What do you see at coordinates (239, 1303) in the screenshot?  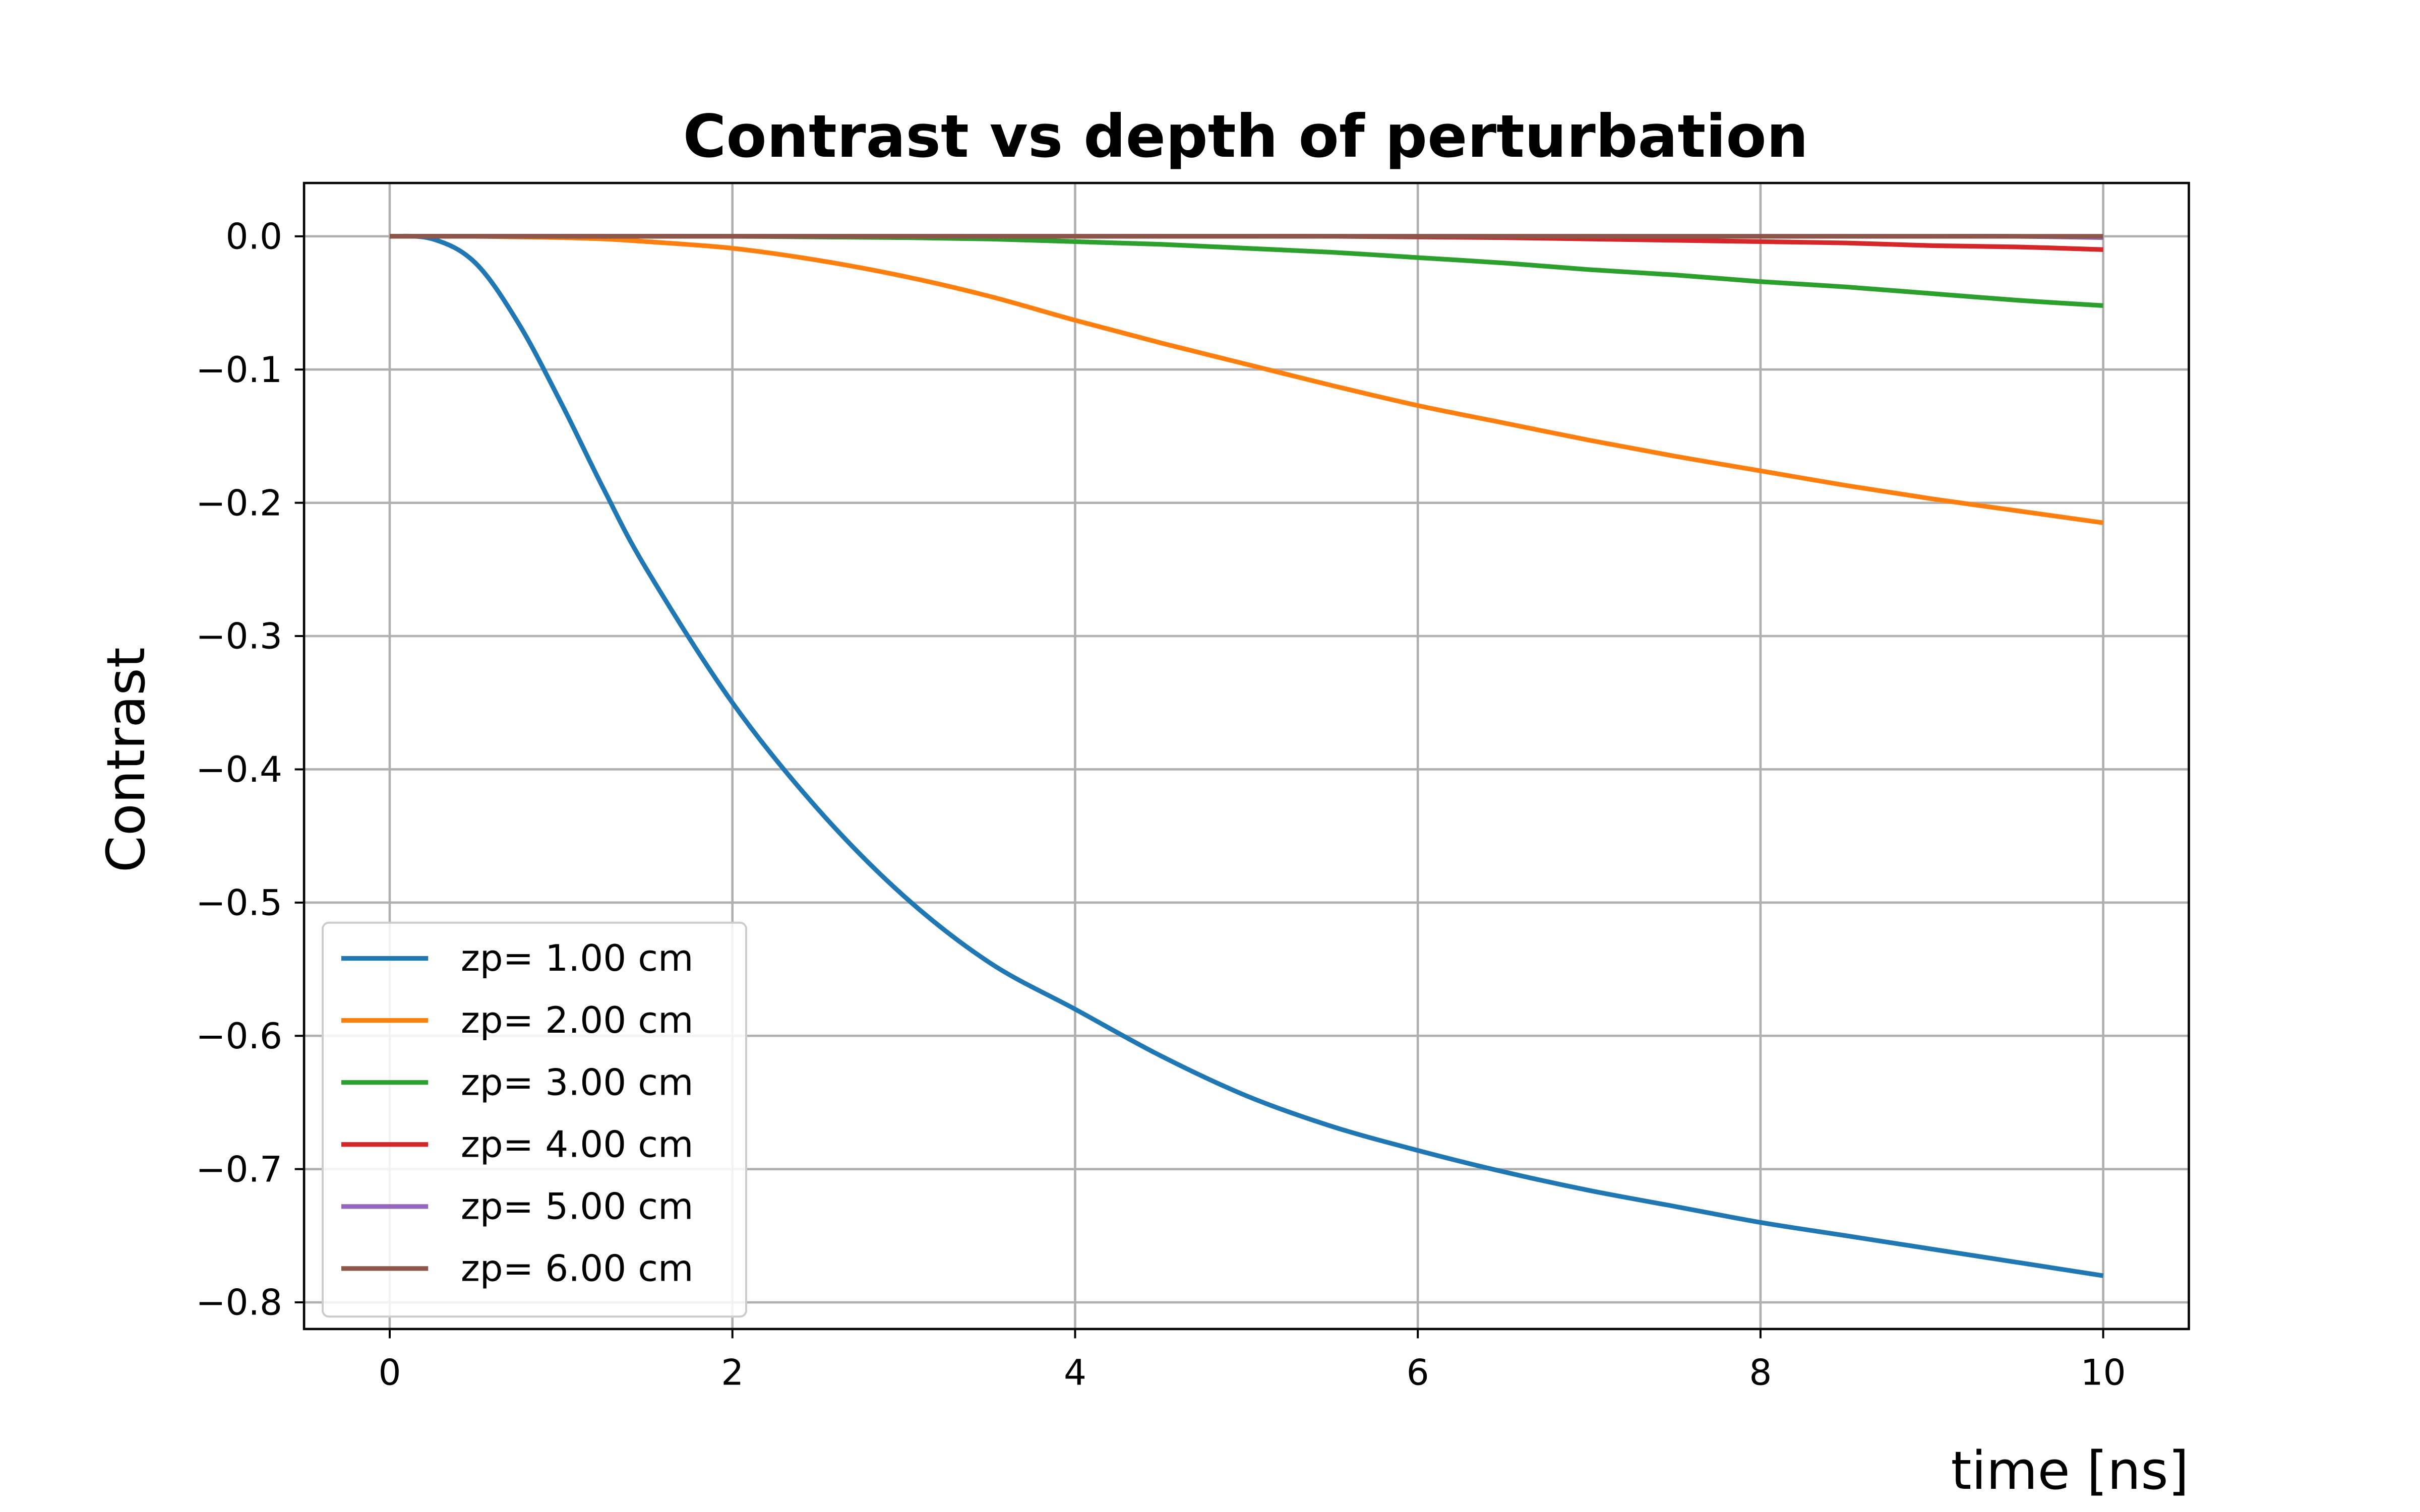 I see `y-tick-label: −0.8` at bounding box center [239, 1303].